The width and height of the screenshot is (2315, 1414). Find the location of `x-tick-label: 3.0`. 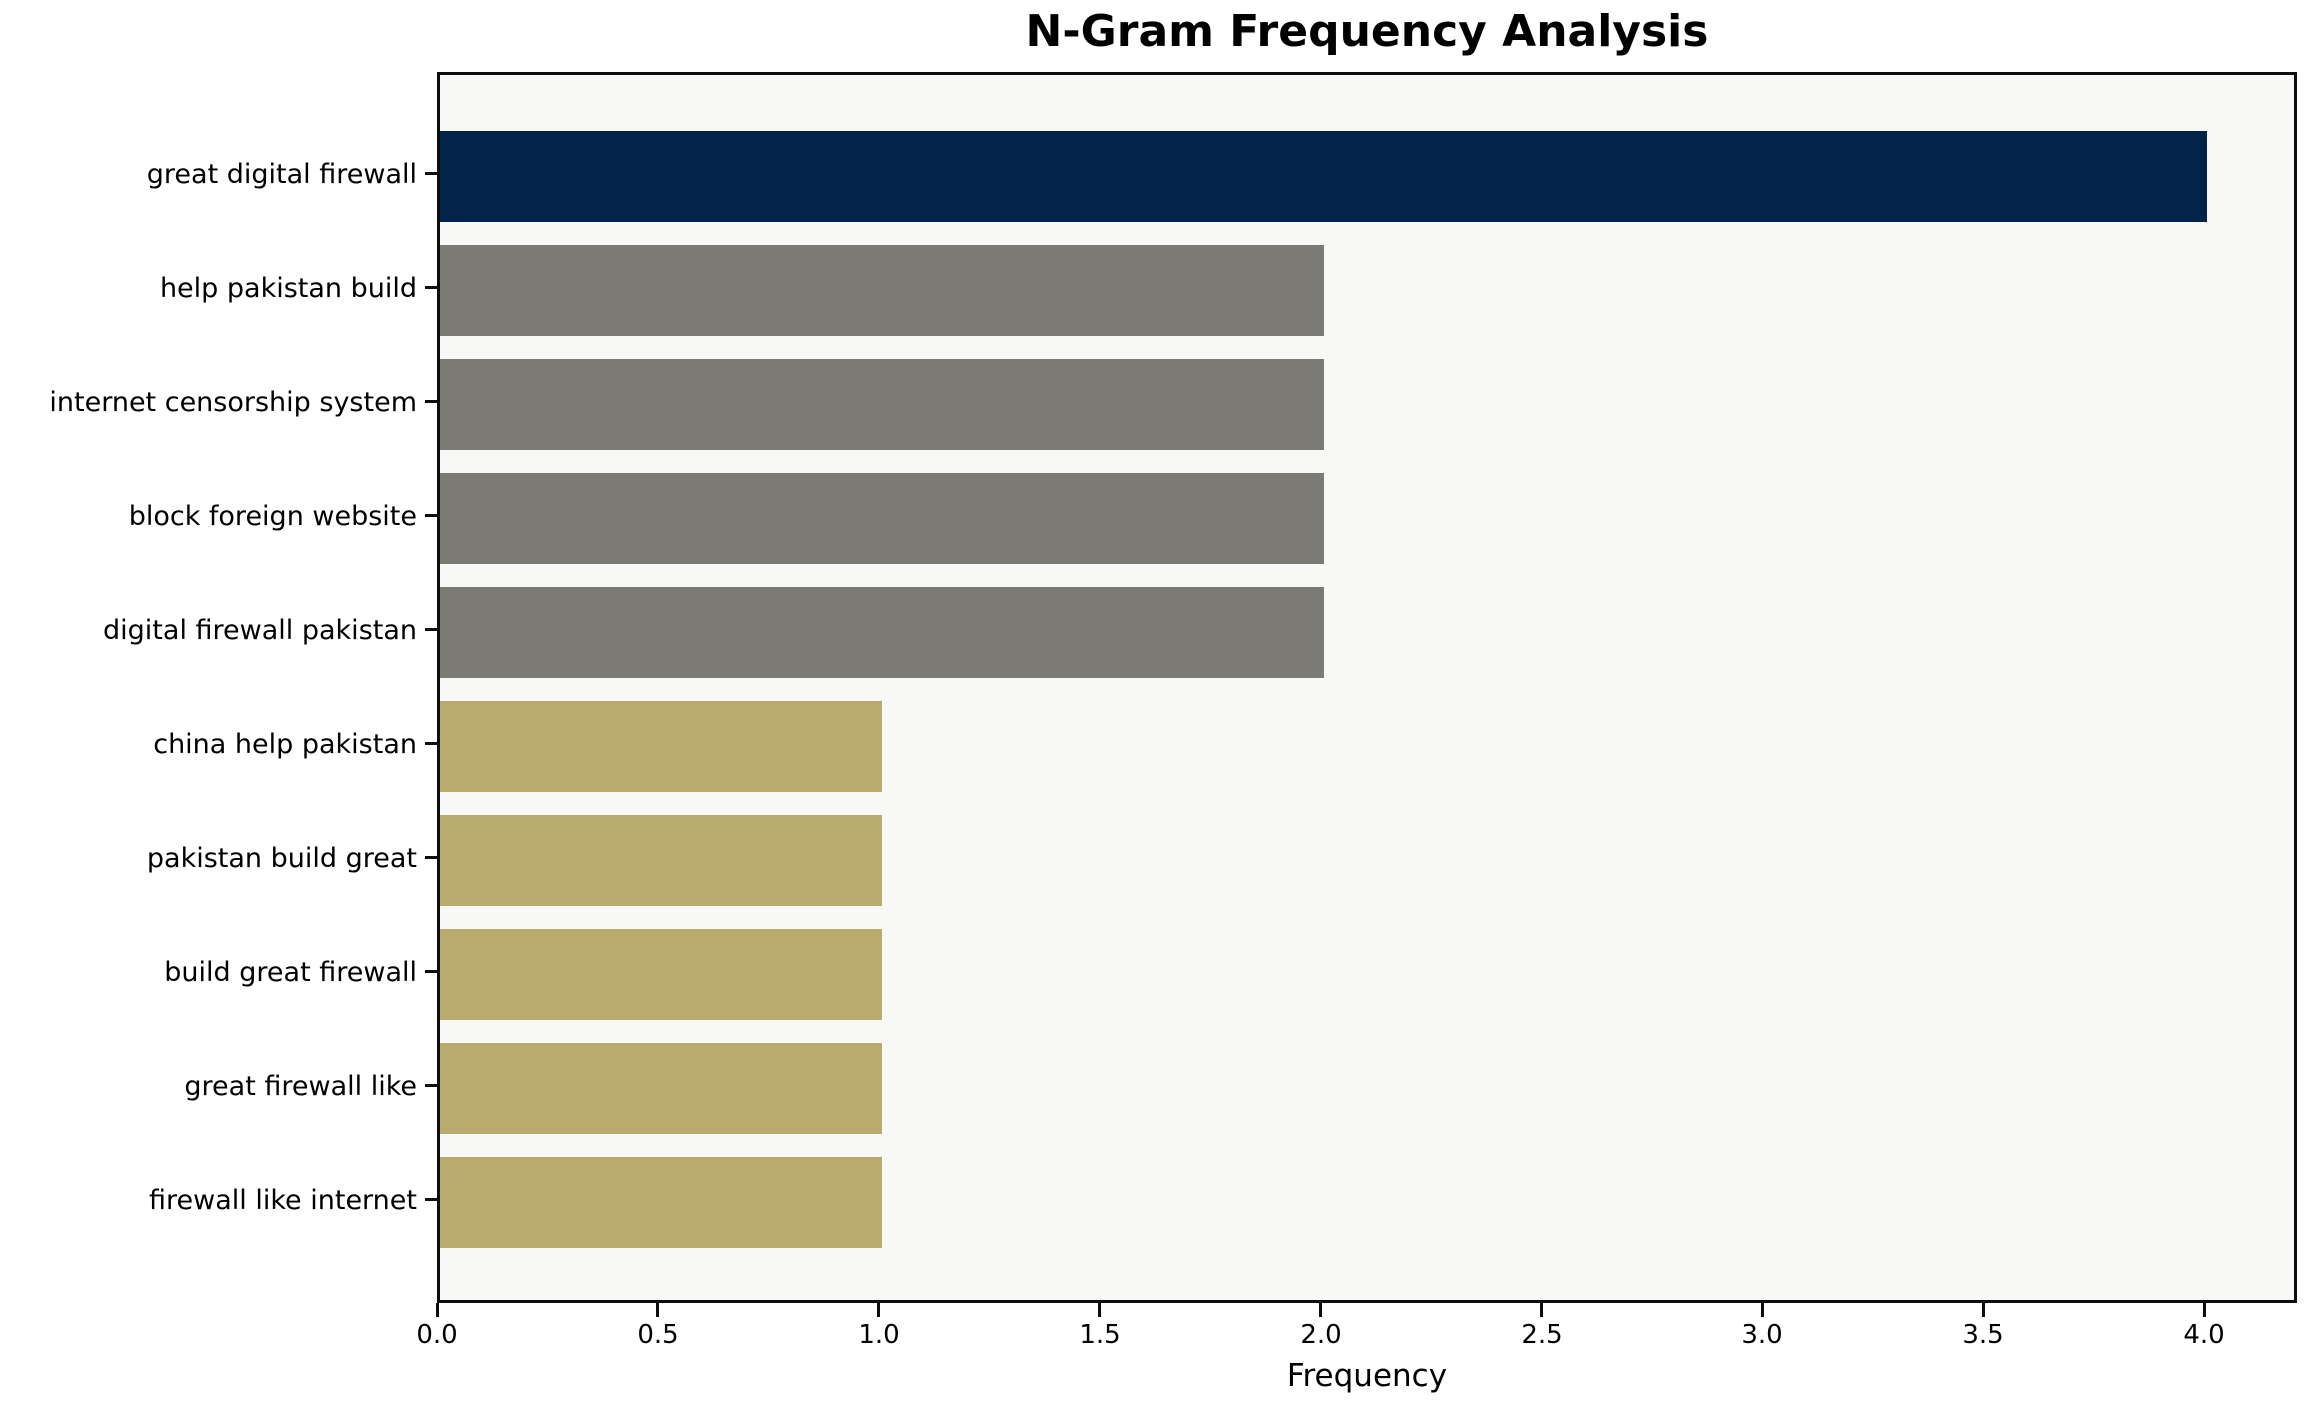

x-tick-label: 3.0 is located at coordinates (1762, 1335).